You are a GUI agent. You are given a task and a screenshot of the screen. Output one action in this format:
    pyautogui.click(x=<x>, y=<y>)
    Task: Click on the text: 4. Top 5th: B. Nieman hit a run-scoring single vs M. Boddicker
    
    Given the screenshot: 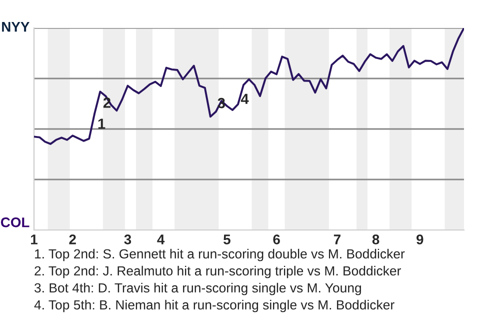 What is the action you would take?
    pyautogui.click(x=214, y=306)
    